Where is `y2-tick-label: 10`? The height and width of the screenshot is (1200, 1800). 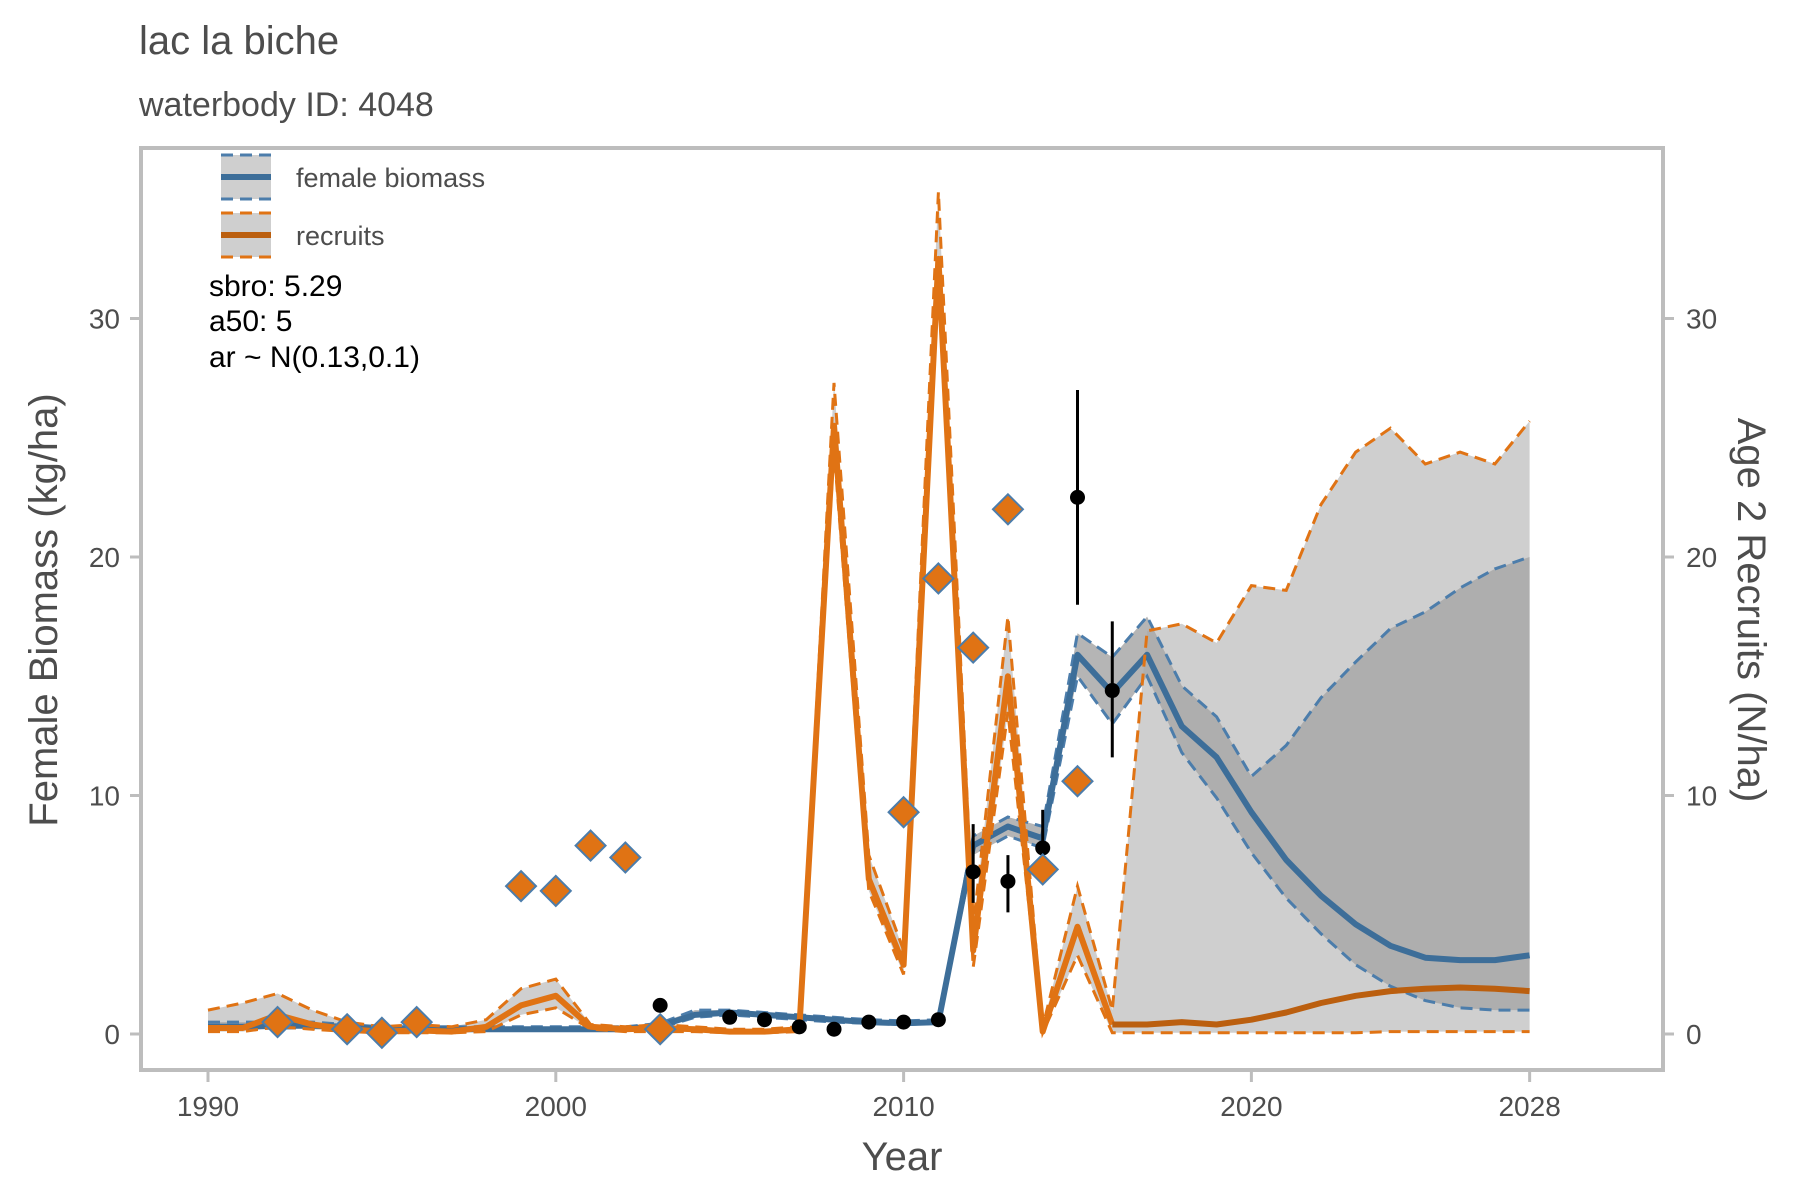
y2-tick-label: 10 is located at coordinates (1701, 796).